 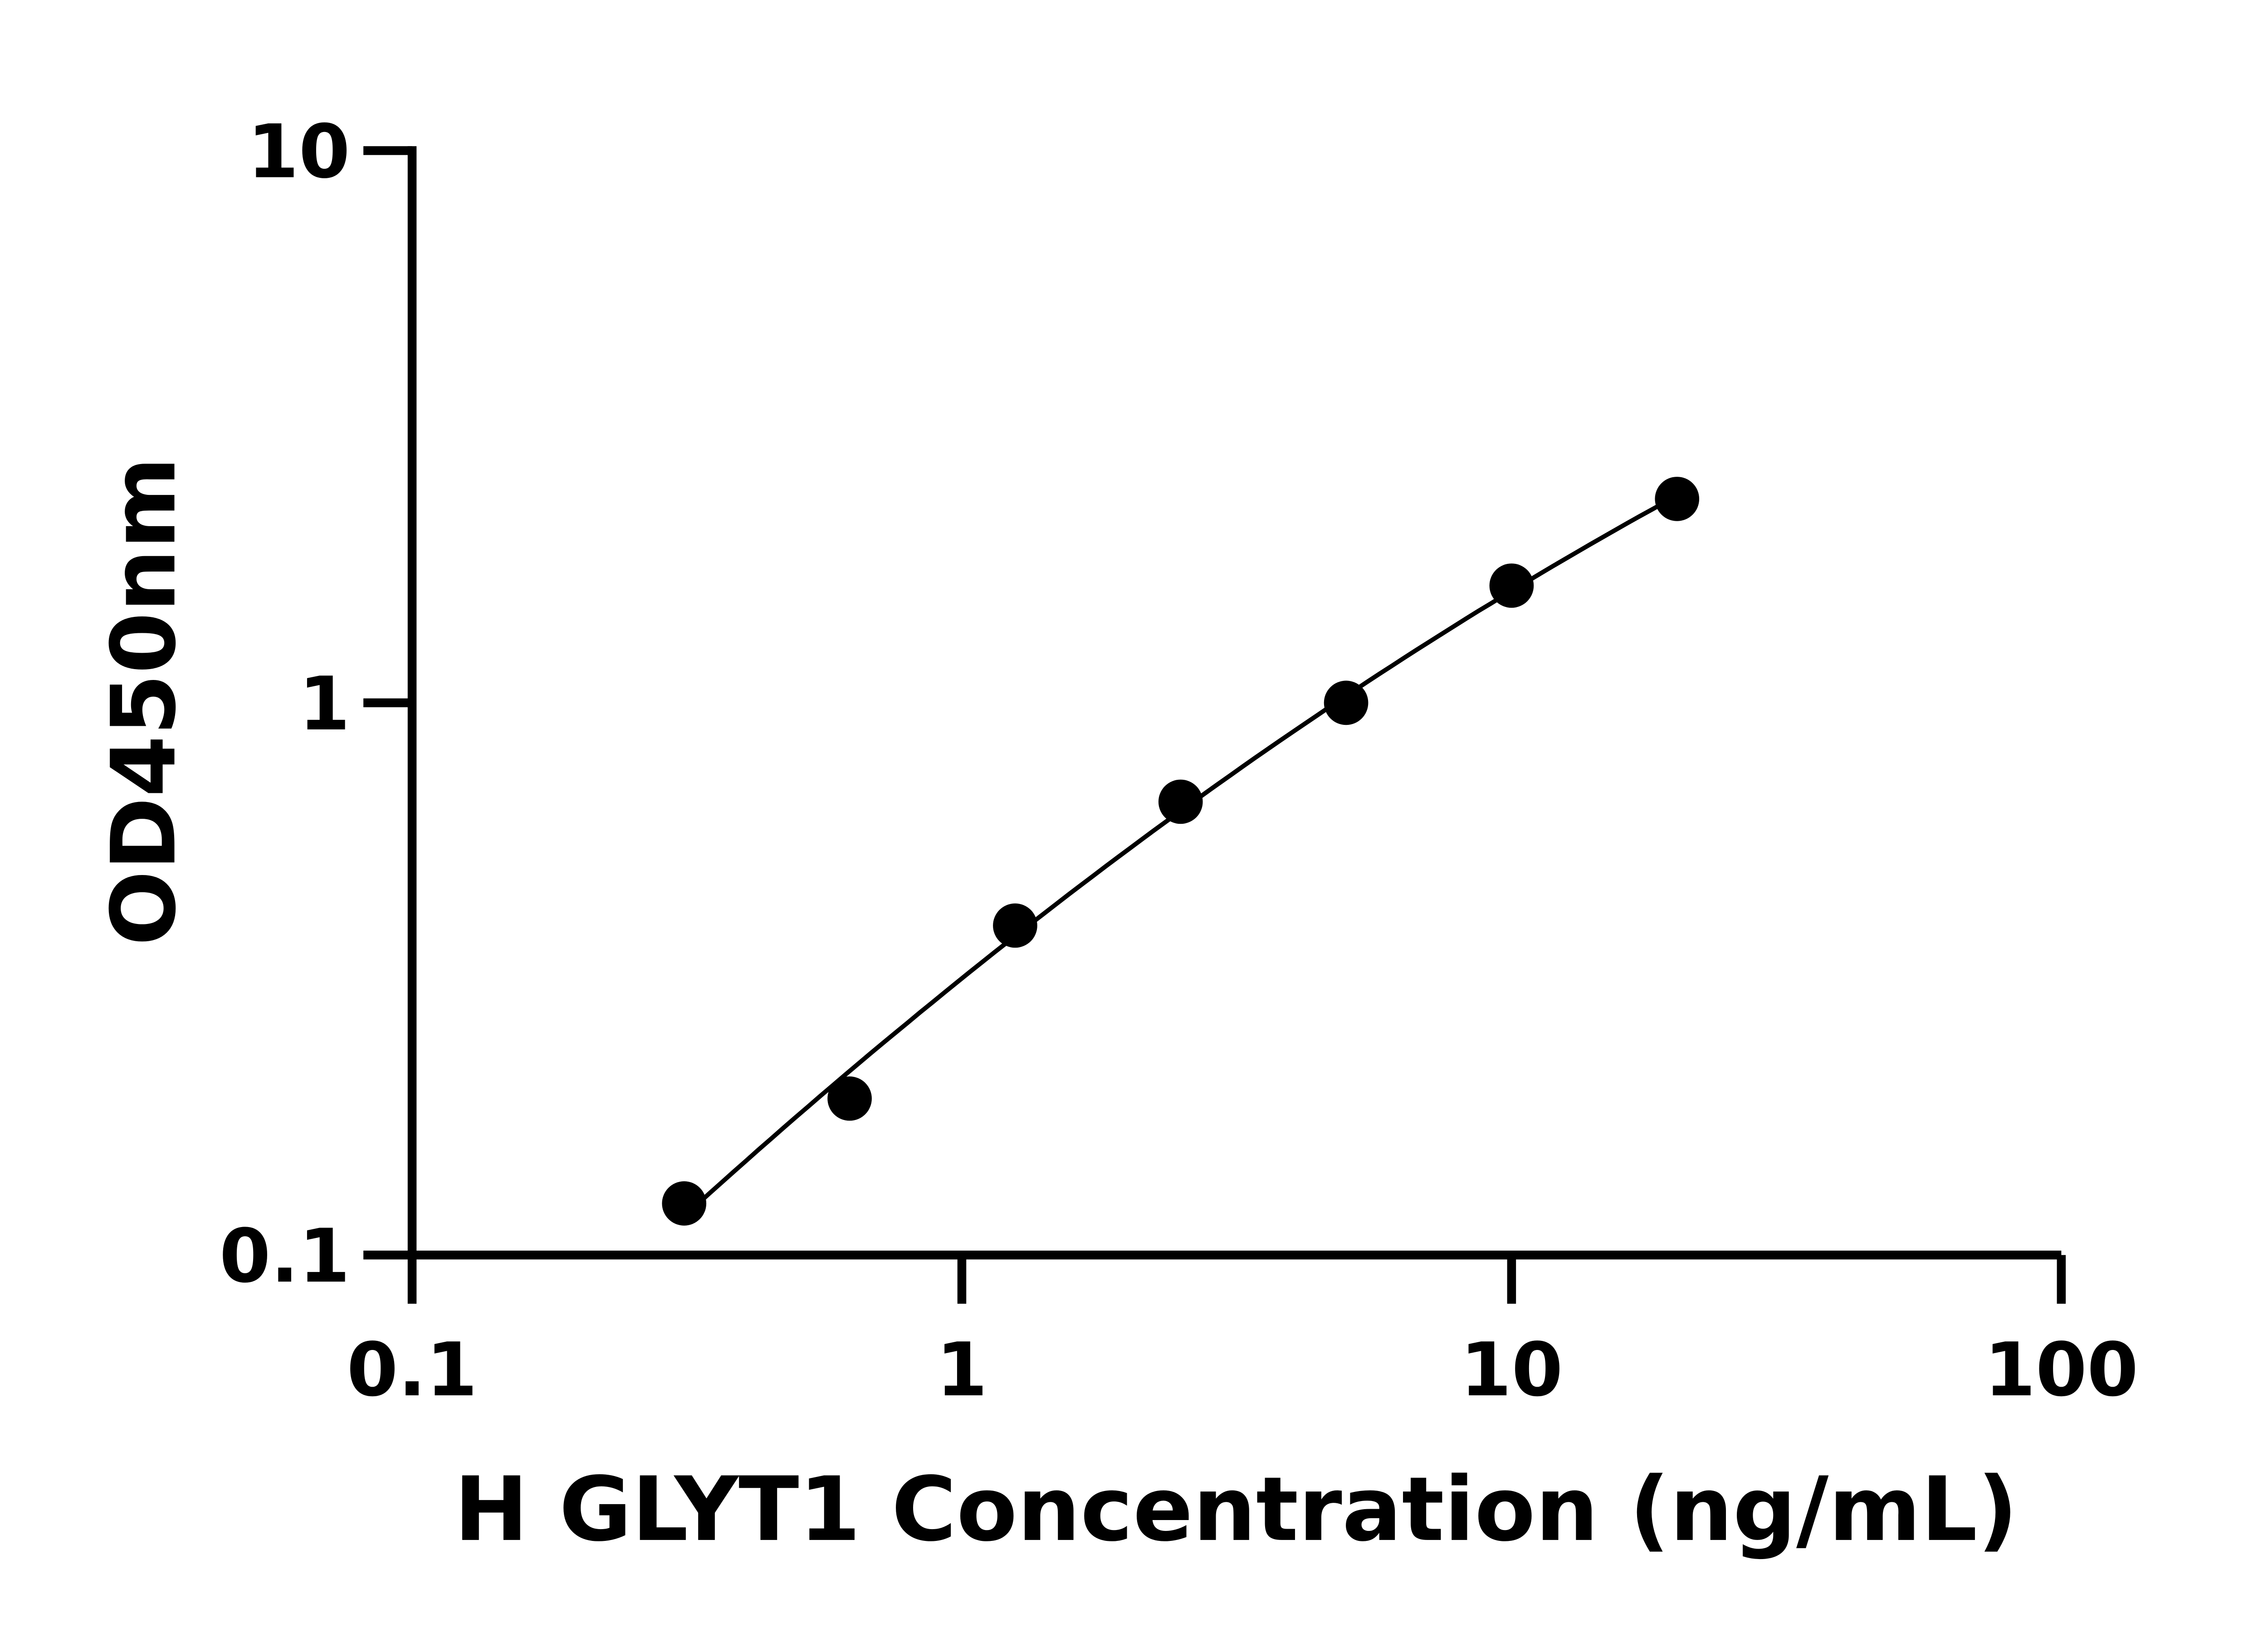 I want to click on y-tick-label: 1, so click(x=325, y=704).